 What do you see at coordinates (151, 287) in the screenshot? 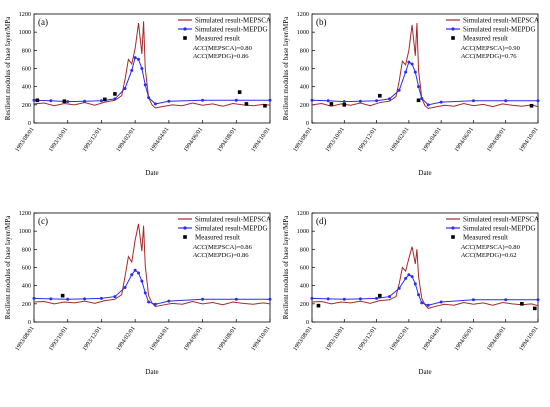
I see `series-line-mepdg` at bounding box center [151, 287].